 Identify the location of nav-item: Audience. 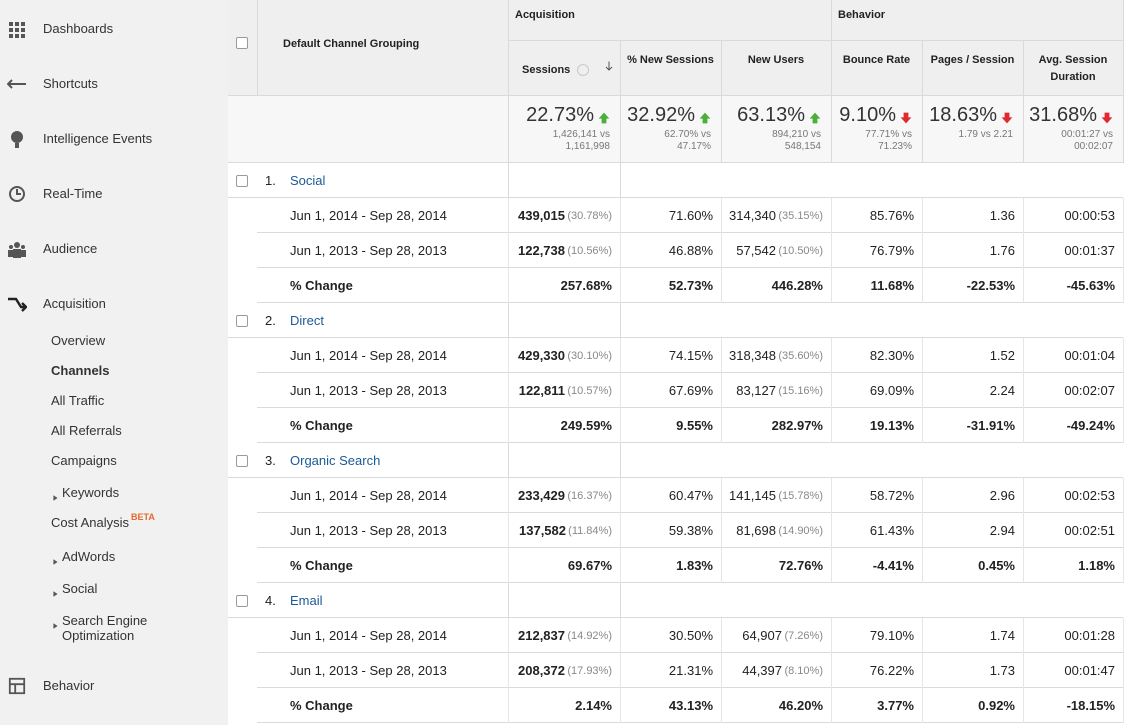
(70, 248).